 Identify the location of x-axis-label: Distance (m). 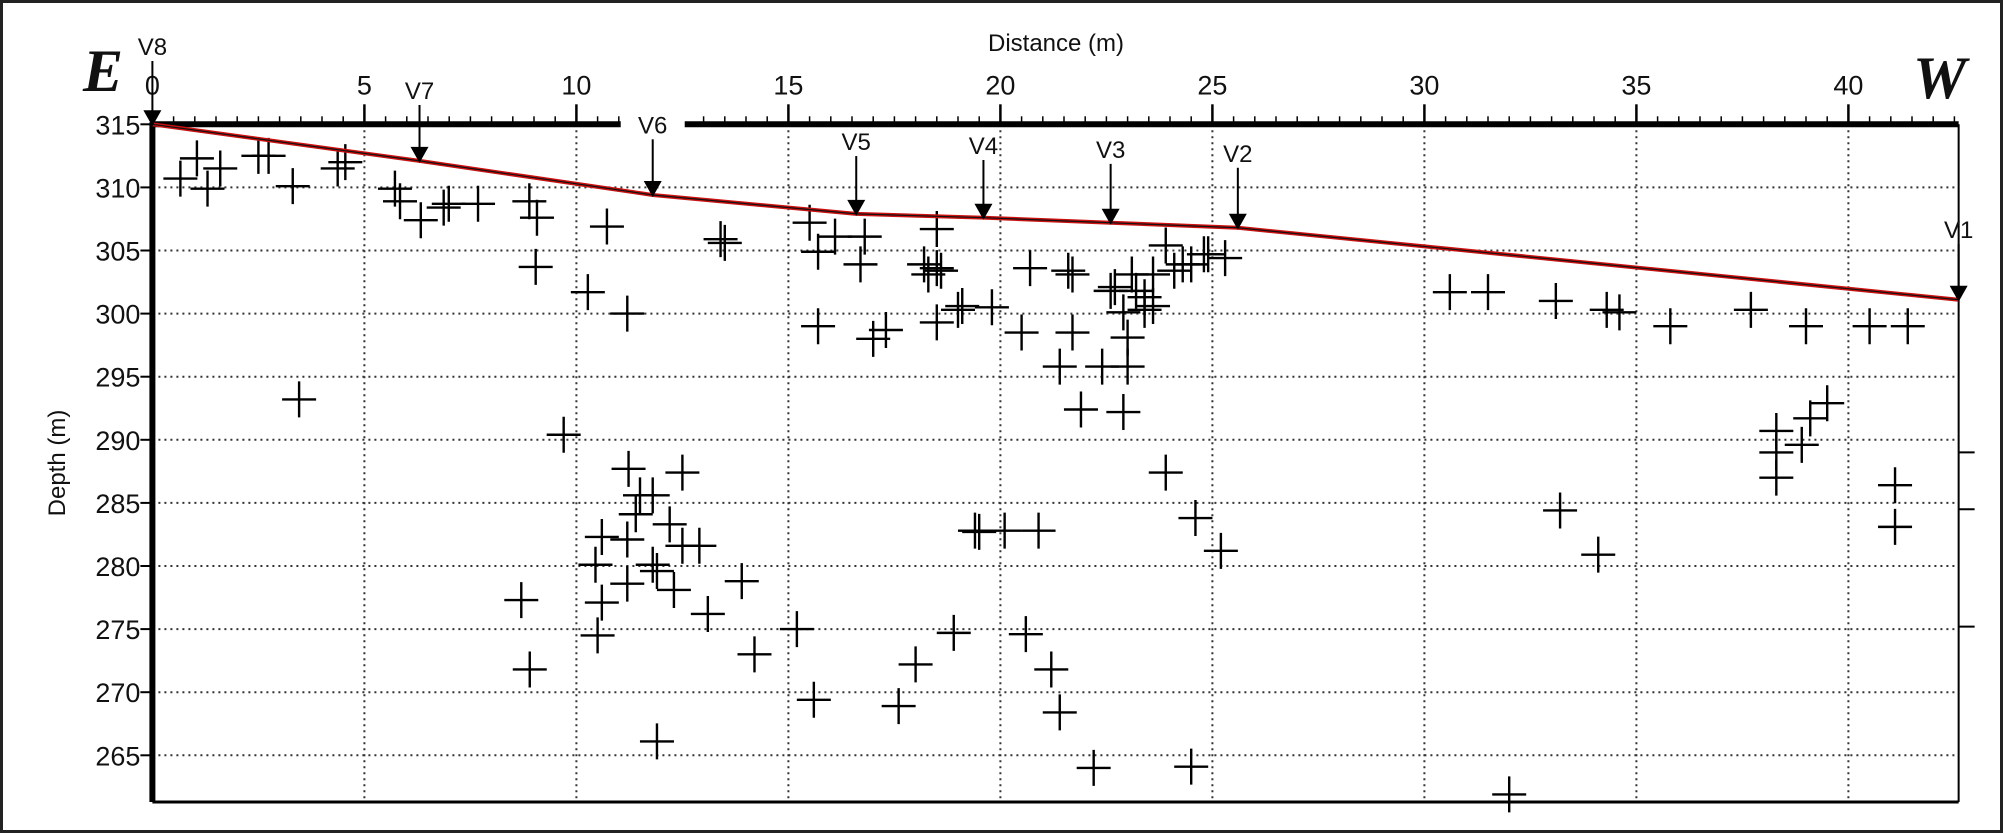
(1056, 43).